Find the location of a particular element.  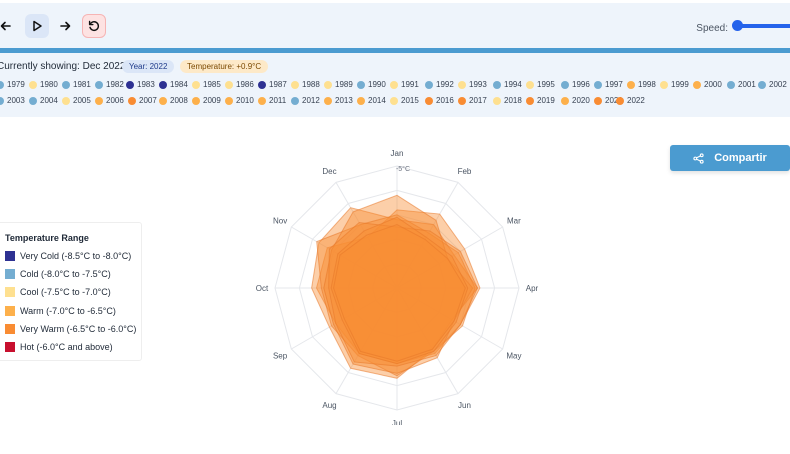

year-item: 2011 is located at coordinates (272, 100).